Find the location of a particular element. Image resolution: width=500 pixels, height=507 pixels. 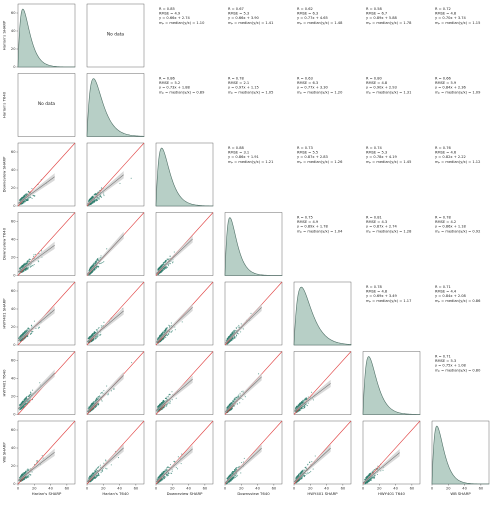

panel-r5-c1 is located at coordinates (115, 383).